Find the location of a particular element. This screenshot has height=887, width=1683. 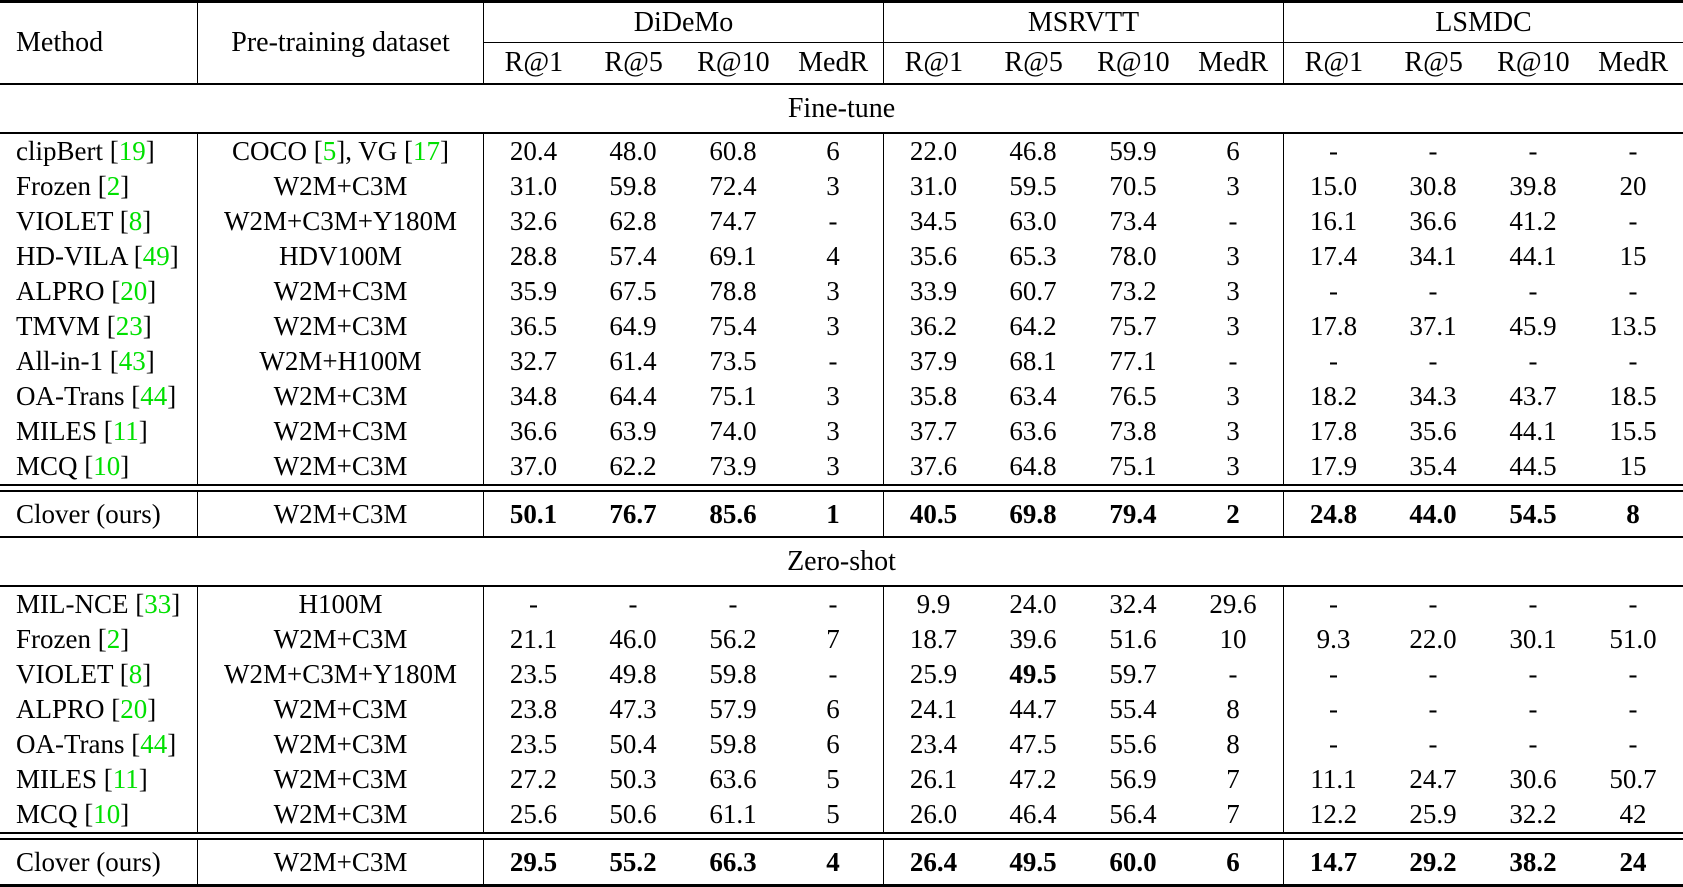

citation-number: 43 is located at coordinates (132, 361).